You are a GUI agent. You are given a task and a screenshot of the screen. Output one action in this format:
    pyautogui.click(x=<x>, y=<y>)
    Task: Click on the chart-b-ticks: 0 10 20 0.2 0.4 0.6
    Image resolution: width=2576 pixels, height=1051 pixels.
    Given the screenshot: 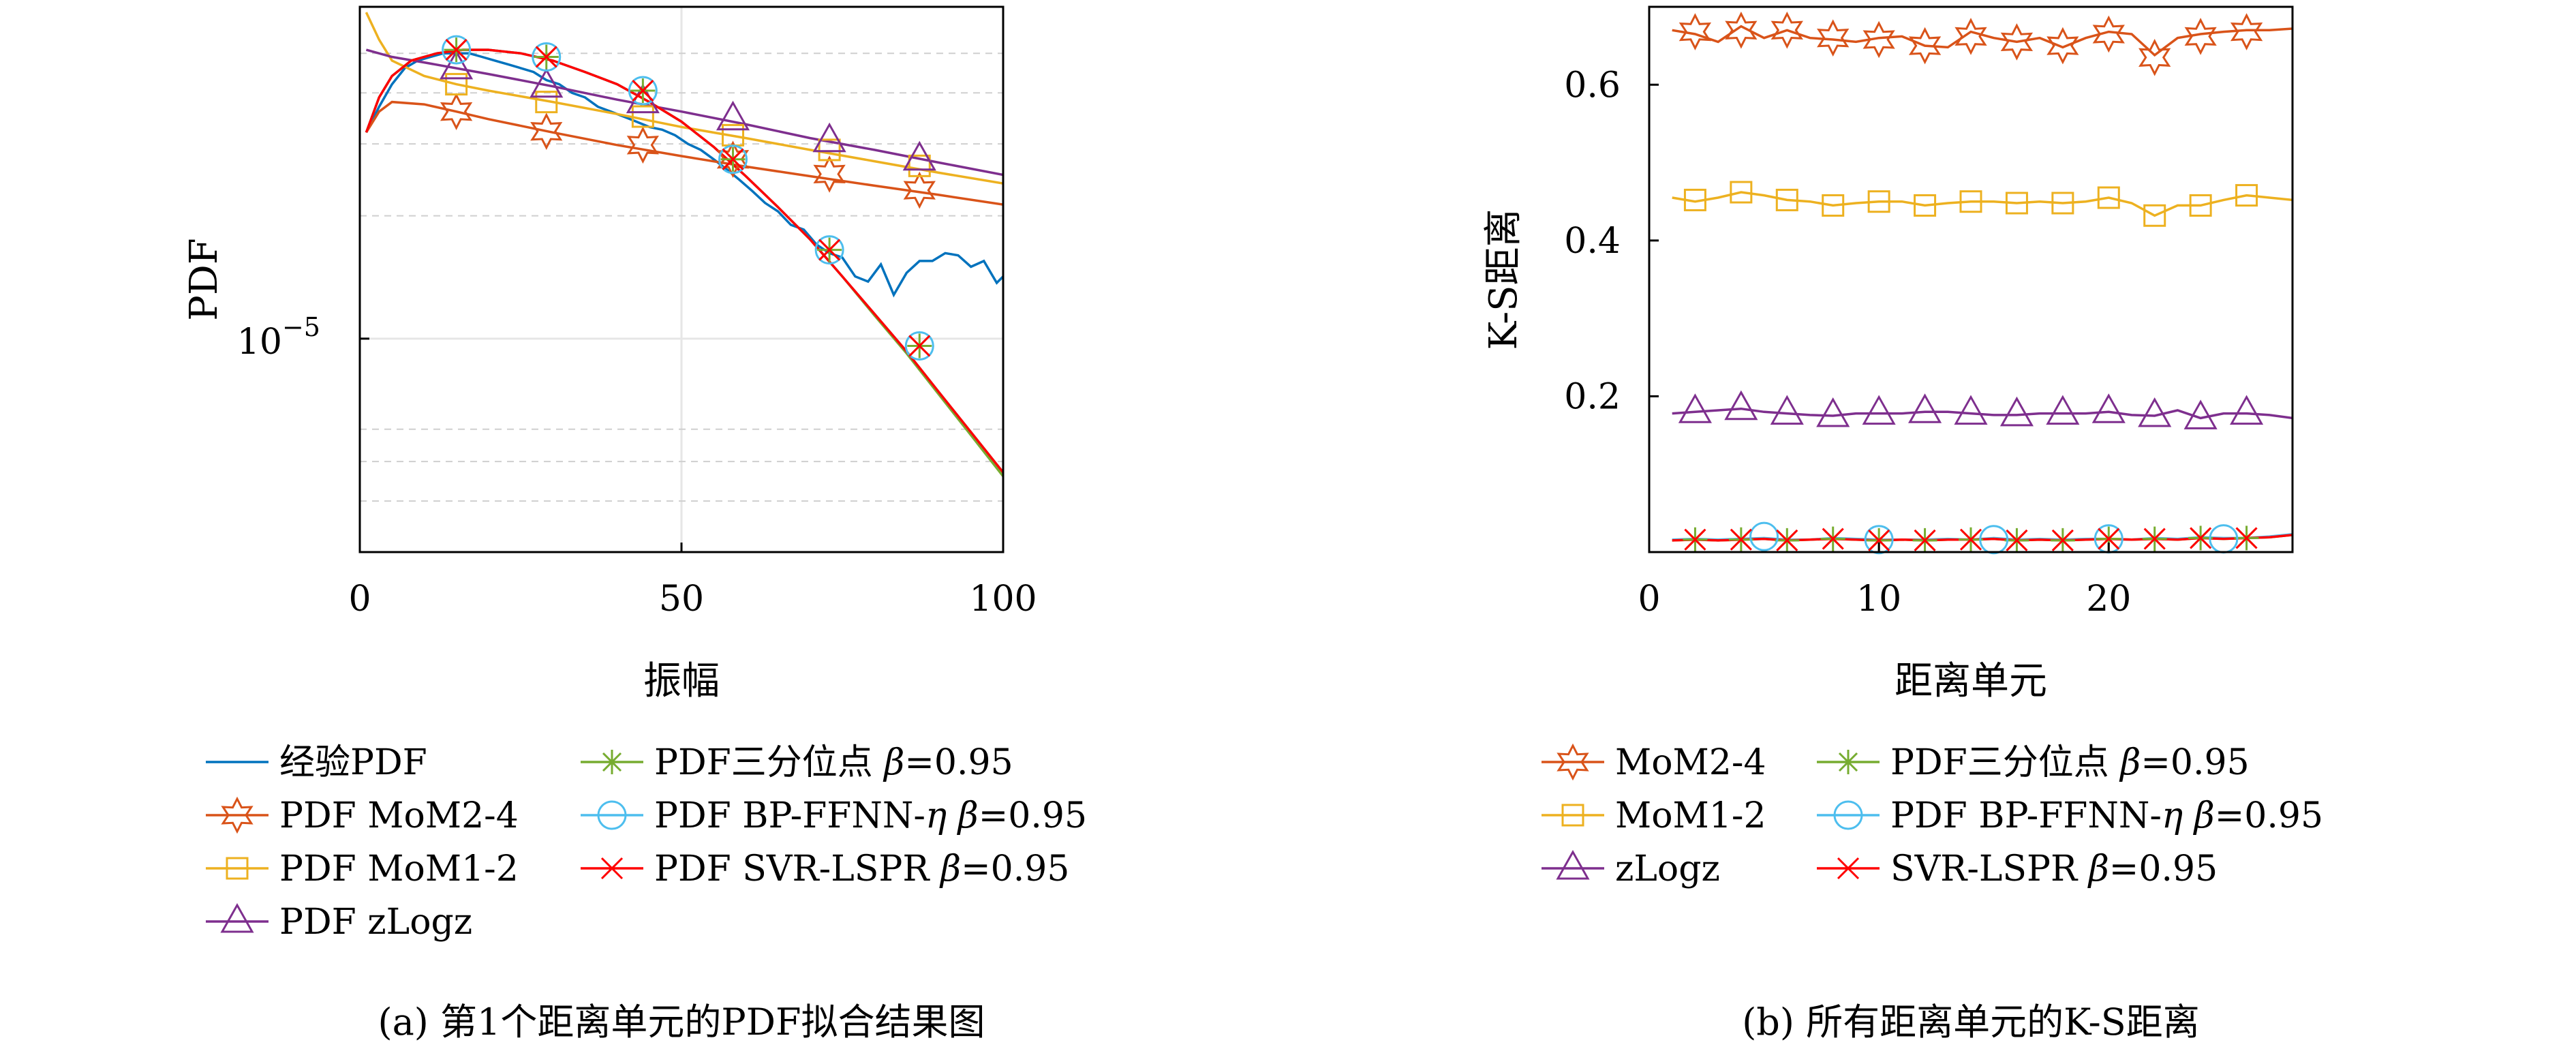 What is the action you would take?
    pyautogui.click(x=1848, y=342)
    